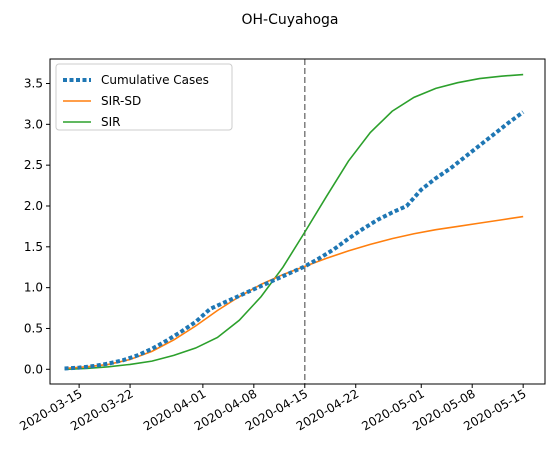  I want to click on legend-label: SIR, so click(111, 122).